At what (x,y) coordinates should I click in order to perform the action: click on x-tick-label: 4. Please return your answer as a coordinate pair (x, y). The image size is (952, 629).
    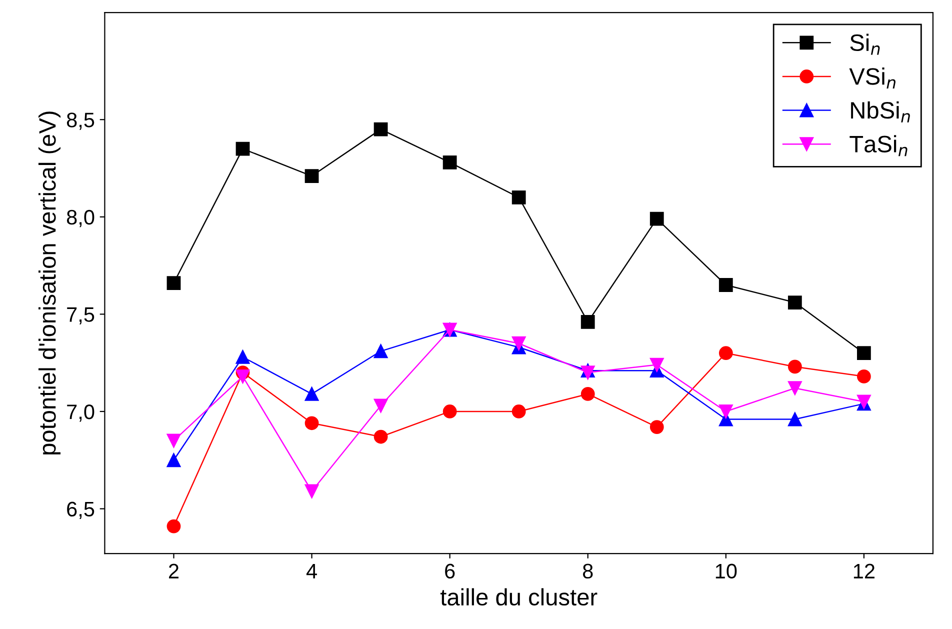
    Looking at the image, I should click on (311, 571).